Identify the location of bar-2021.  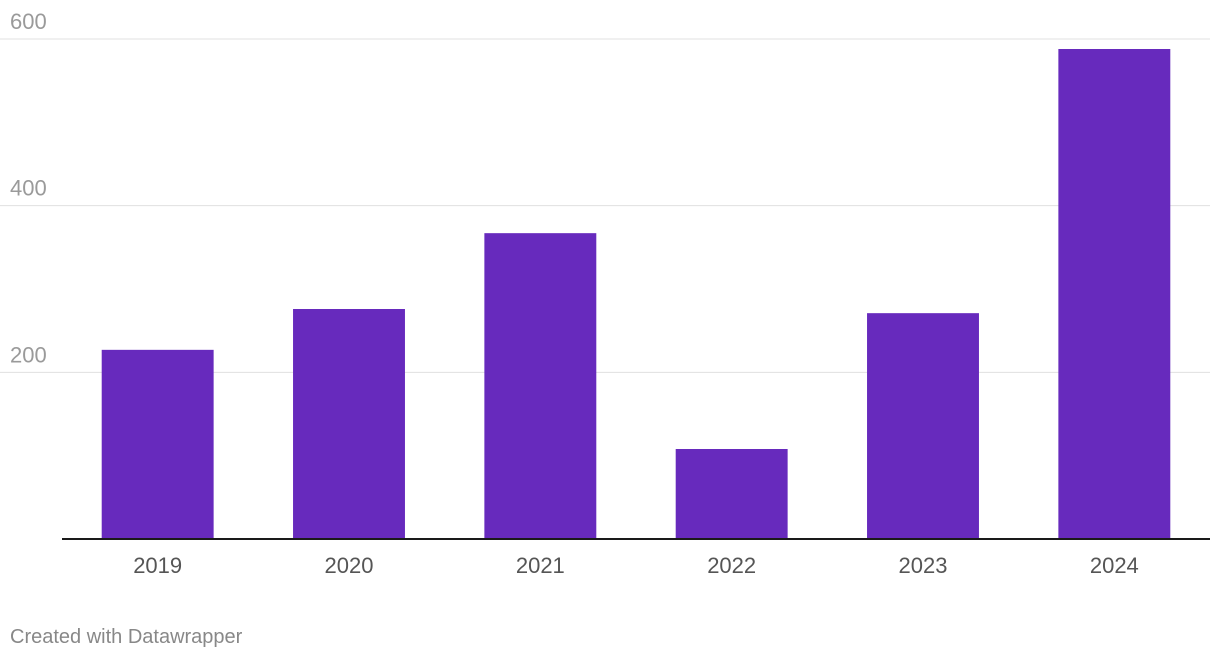
(540, 386).